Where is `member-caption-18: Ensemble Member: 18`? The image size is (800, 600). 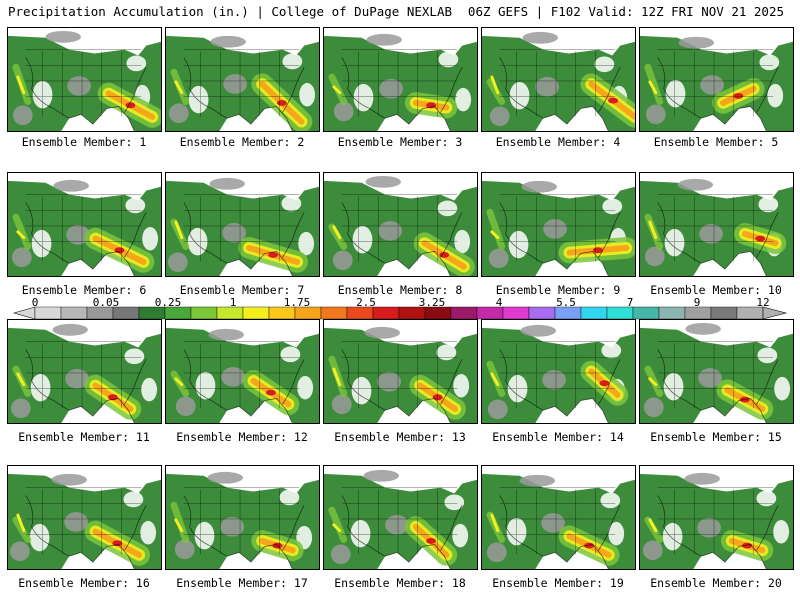
member-caption-18: Ensemble Member: 18 is located at coordinates (400, 583).